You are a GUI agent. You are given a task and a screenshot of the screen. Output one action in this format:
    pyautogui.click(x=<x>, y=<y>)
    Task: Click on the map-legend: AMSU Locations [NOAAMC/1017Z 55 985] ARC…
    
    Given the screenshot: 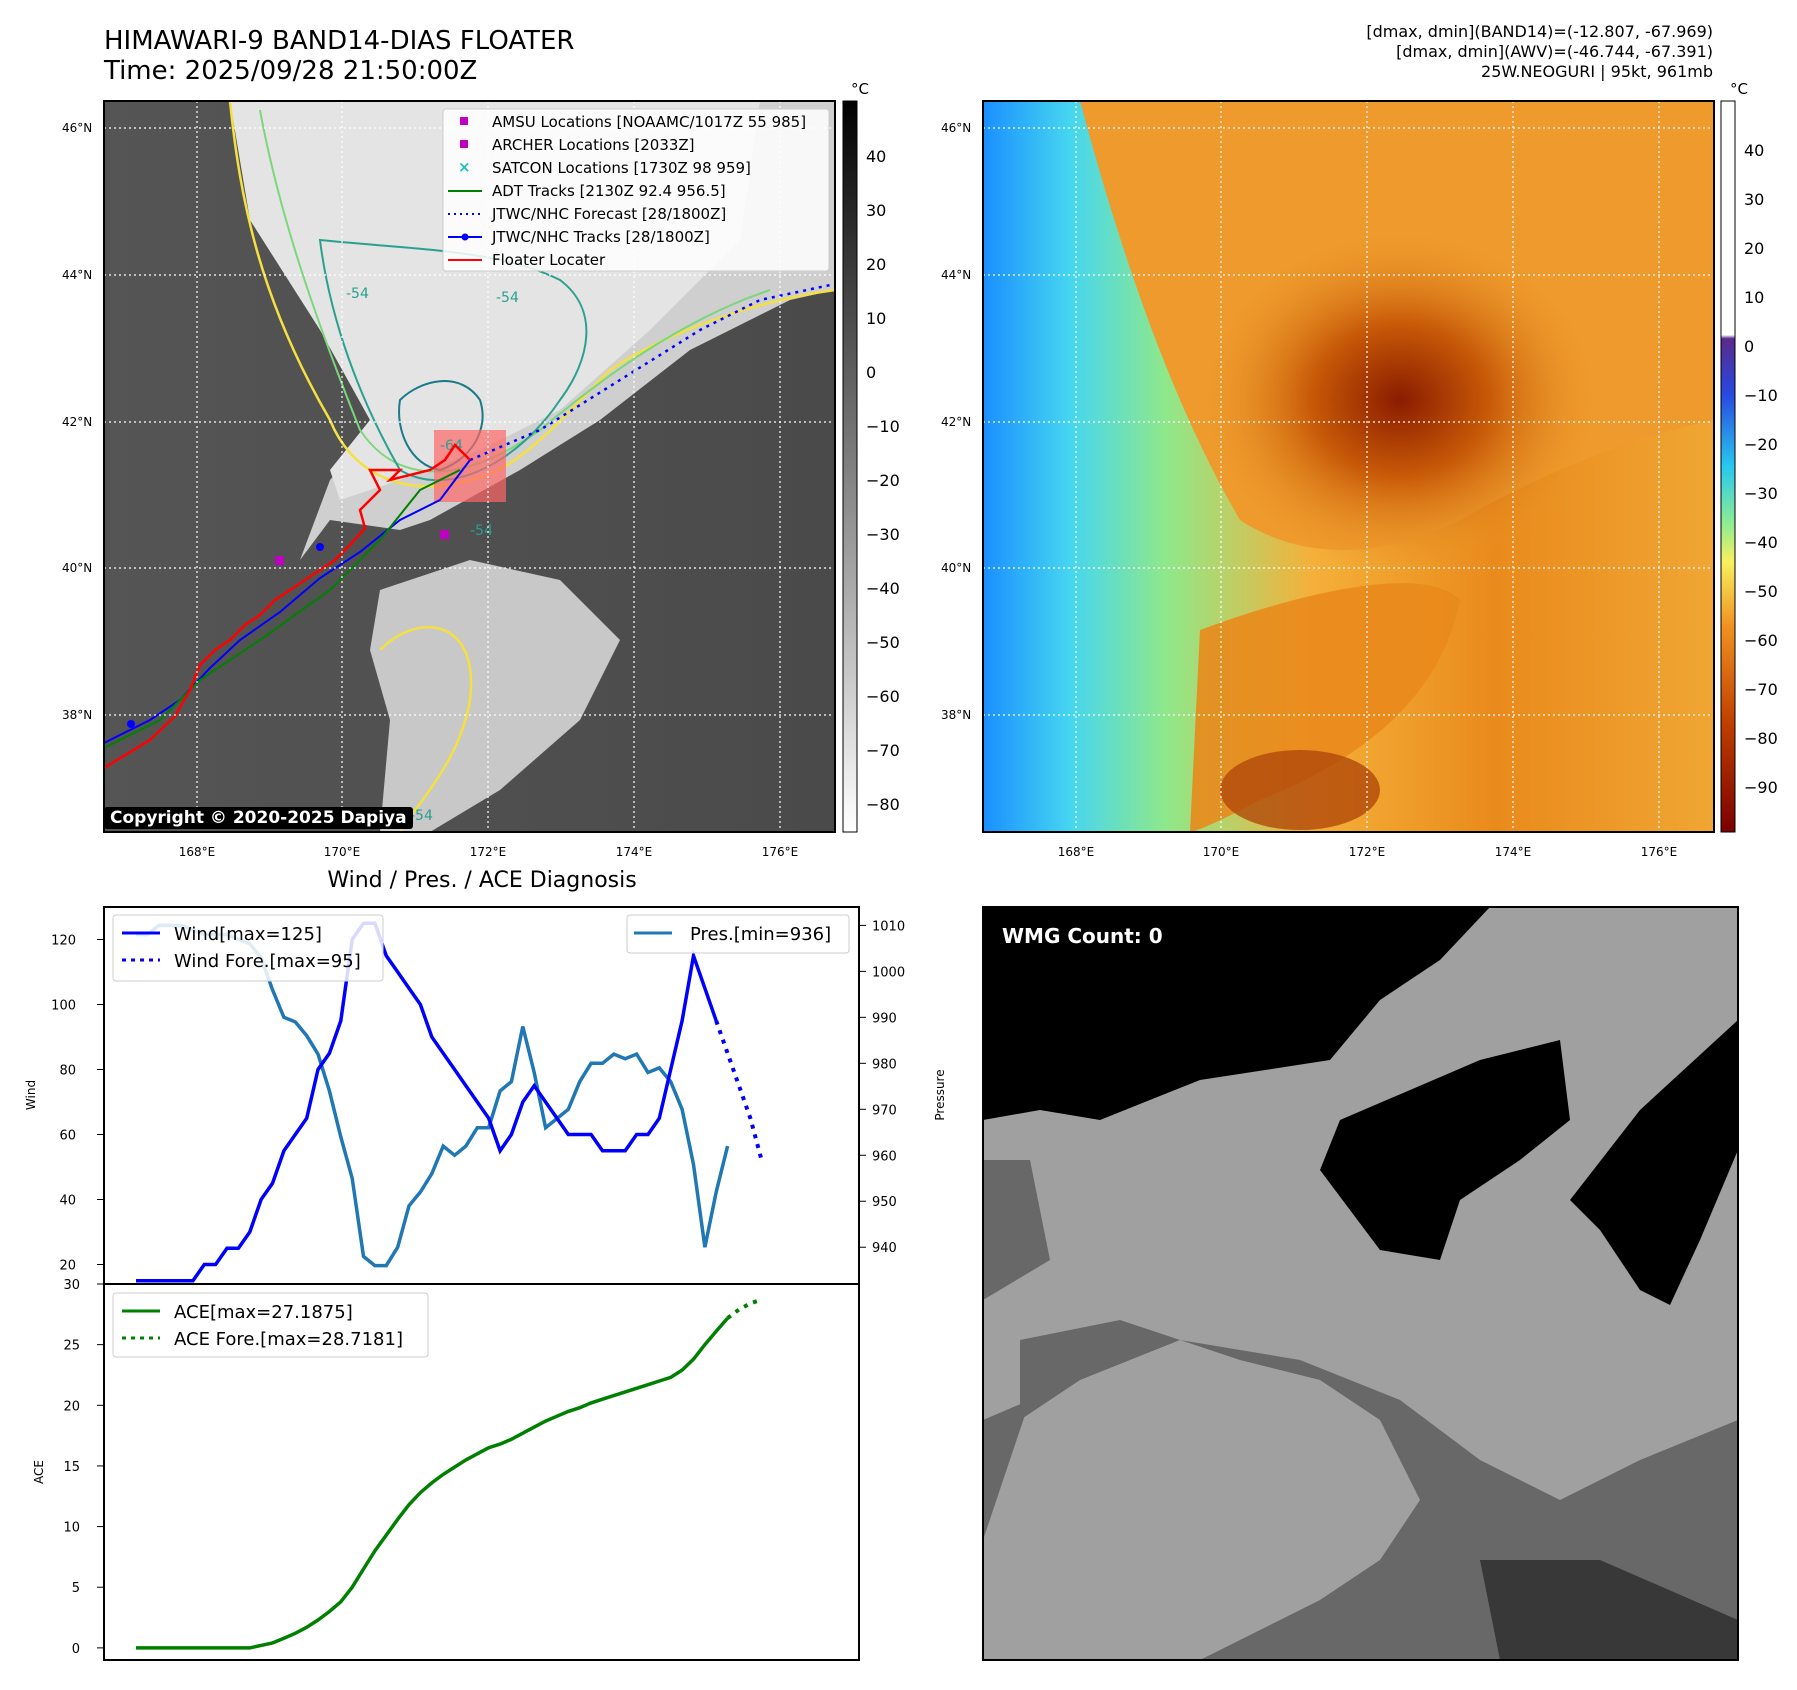 What is the action you would take?
    pyautogui.click(x=636, y=190)
    